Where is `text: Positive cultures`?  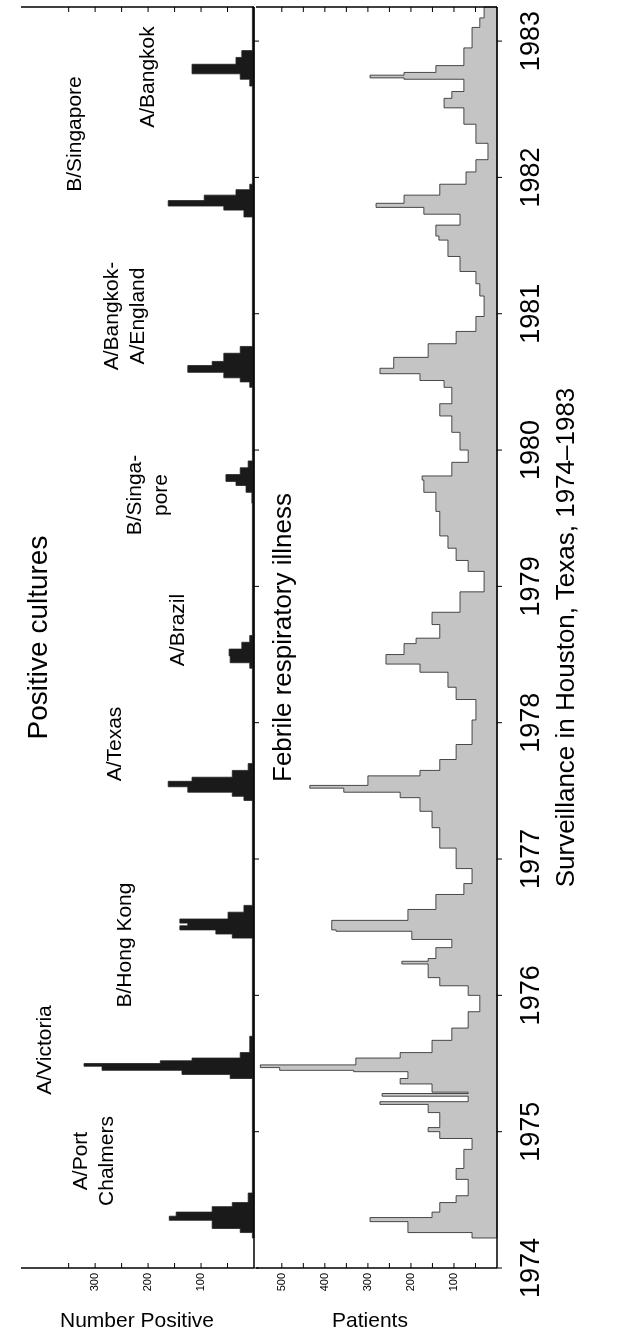 text: Positive cultures is located at coordinates (38, 637).